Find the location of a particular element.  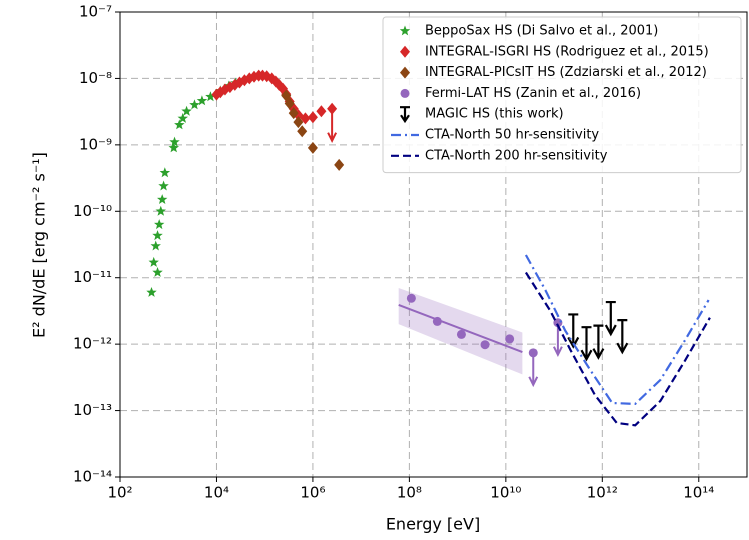

y-tick-label: 10⁻⁸ is located at coordinates (95, 78).